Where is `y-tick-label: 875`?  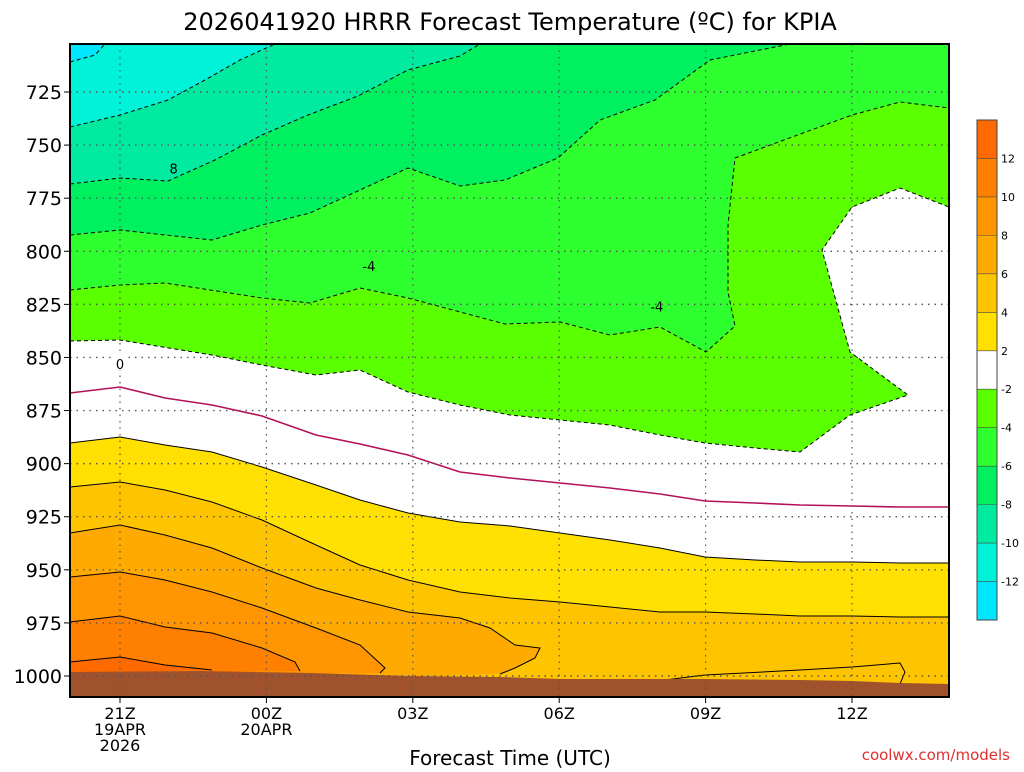 y-tick-label: 875 is located at coordinates (44, 412).